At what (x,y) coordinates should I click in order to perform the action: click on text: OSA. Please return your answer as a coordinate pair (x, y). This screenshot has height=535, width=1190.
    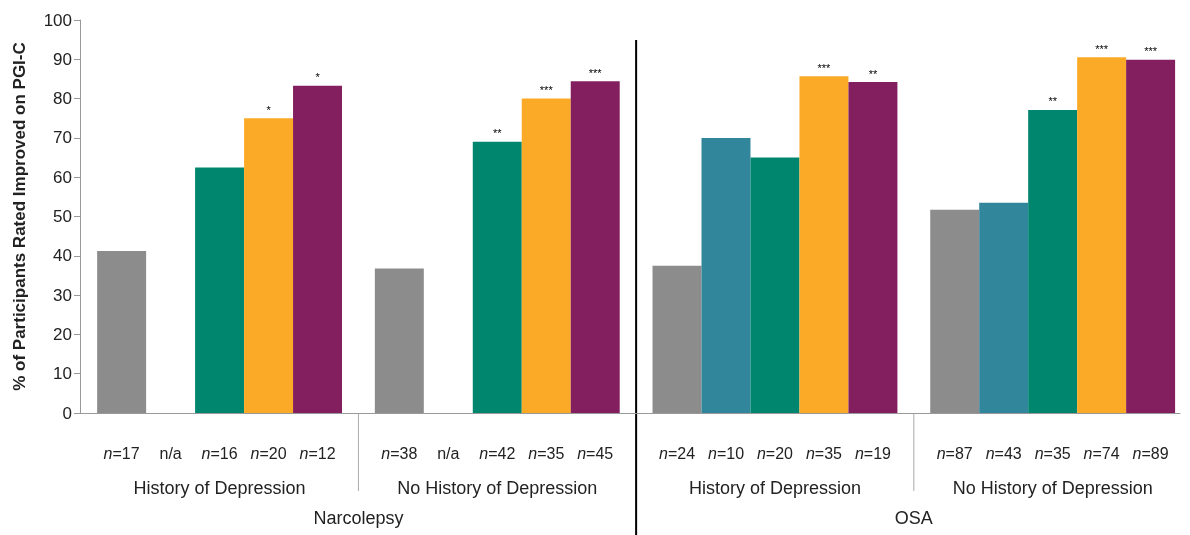
    Looking at the image, I should click on (913, 518).